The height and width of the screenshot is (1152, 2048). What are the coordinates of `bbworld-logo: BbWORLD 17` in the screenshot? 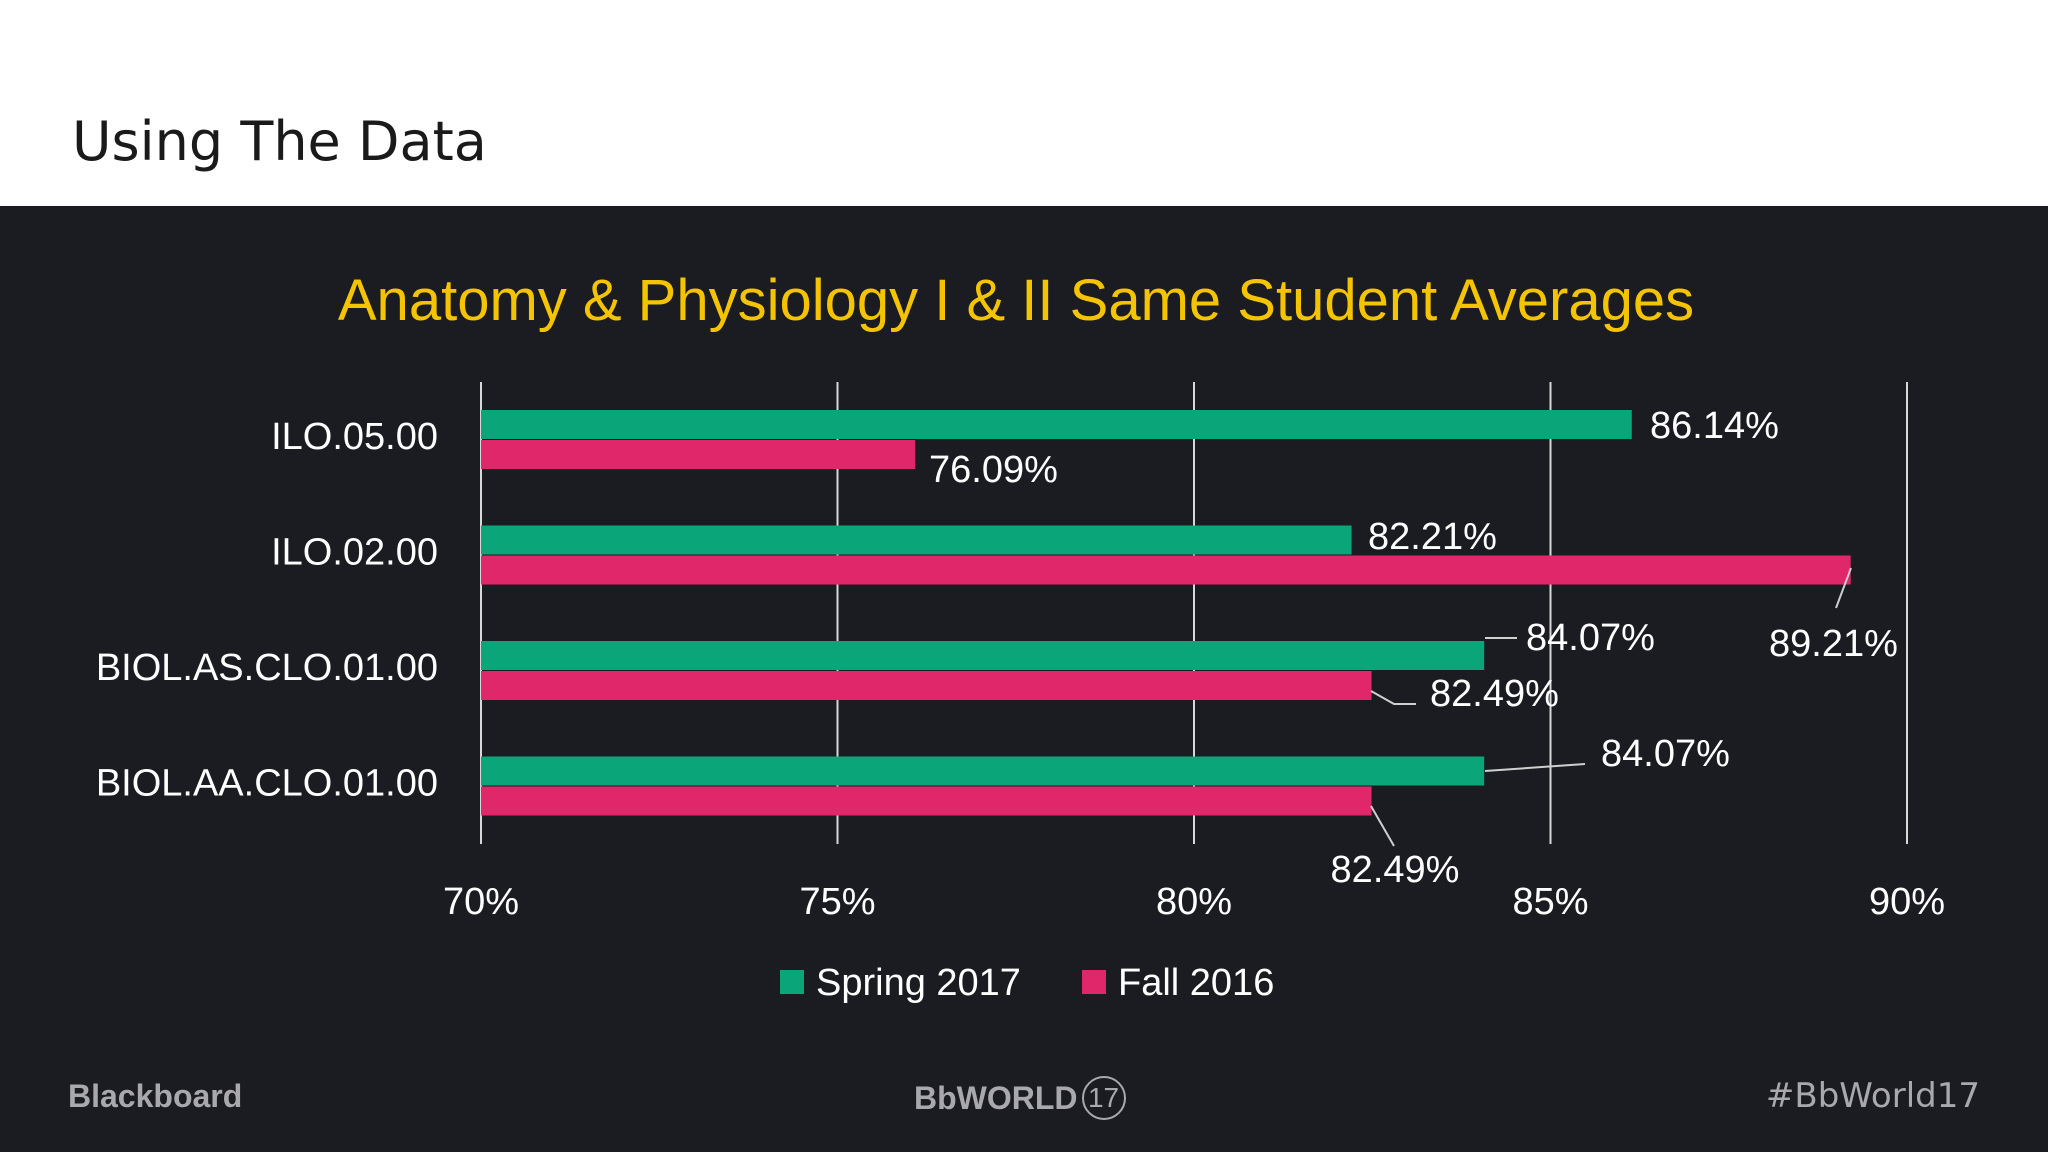 It's located at (1020, 1098).